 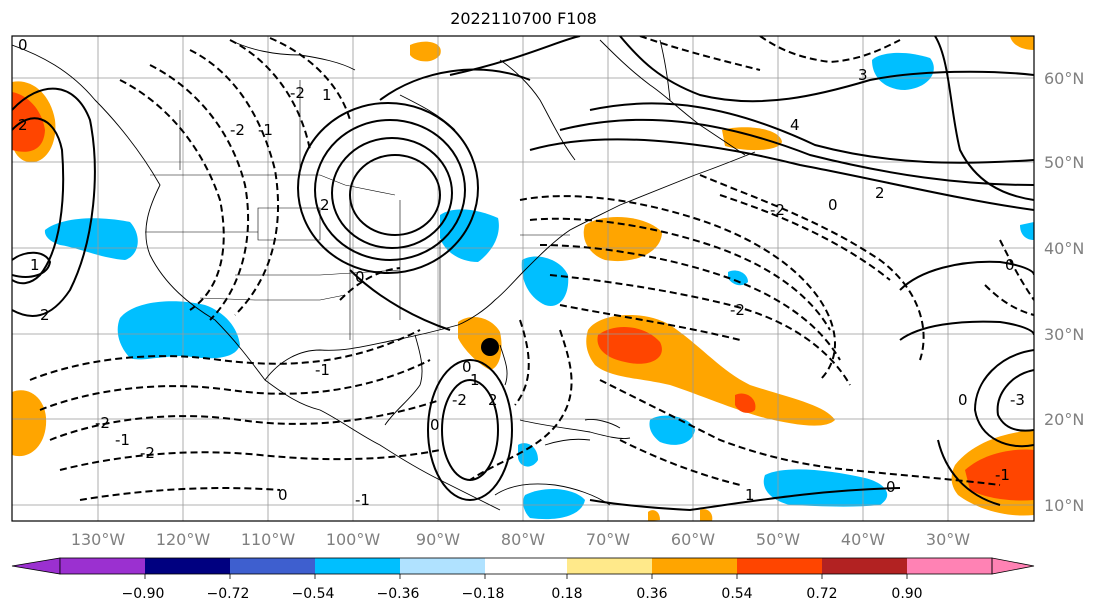 What do you see at coordinates (523, 18) in the screenshot?
I see `map-title: 2022110700 F108` at bounding box center [523, 18].